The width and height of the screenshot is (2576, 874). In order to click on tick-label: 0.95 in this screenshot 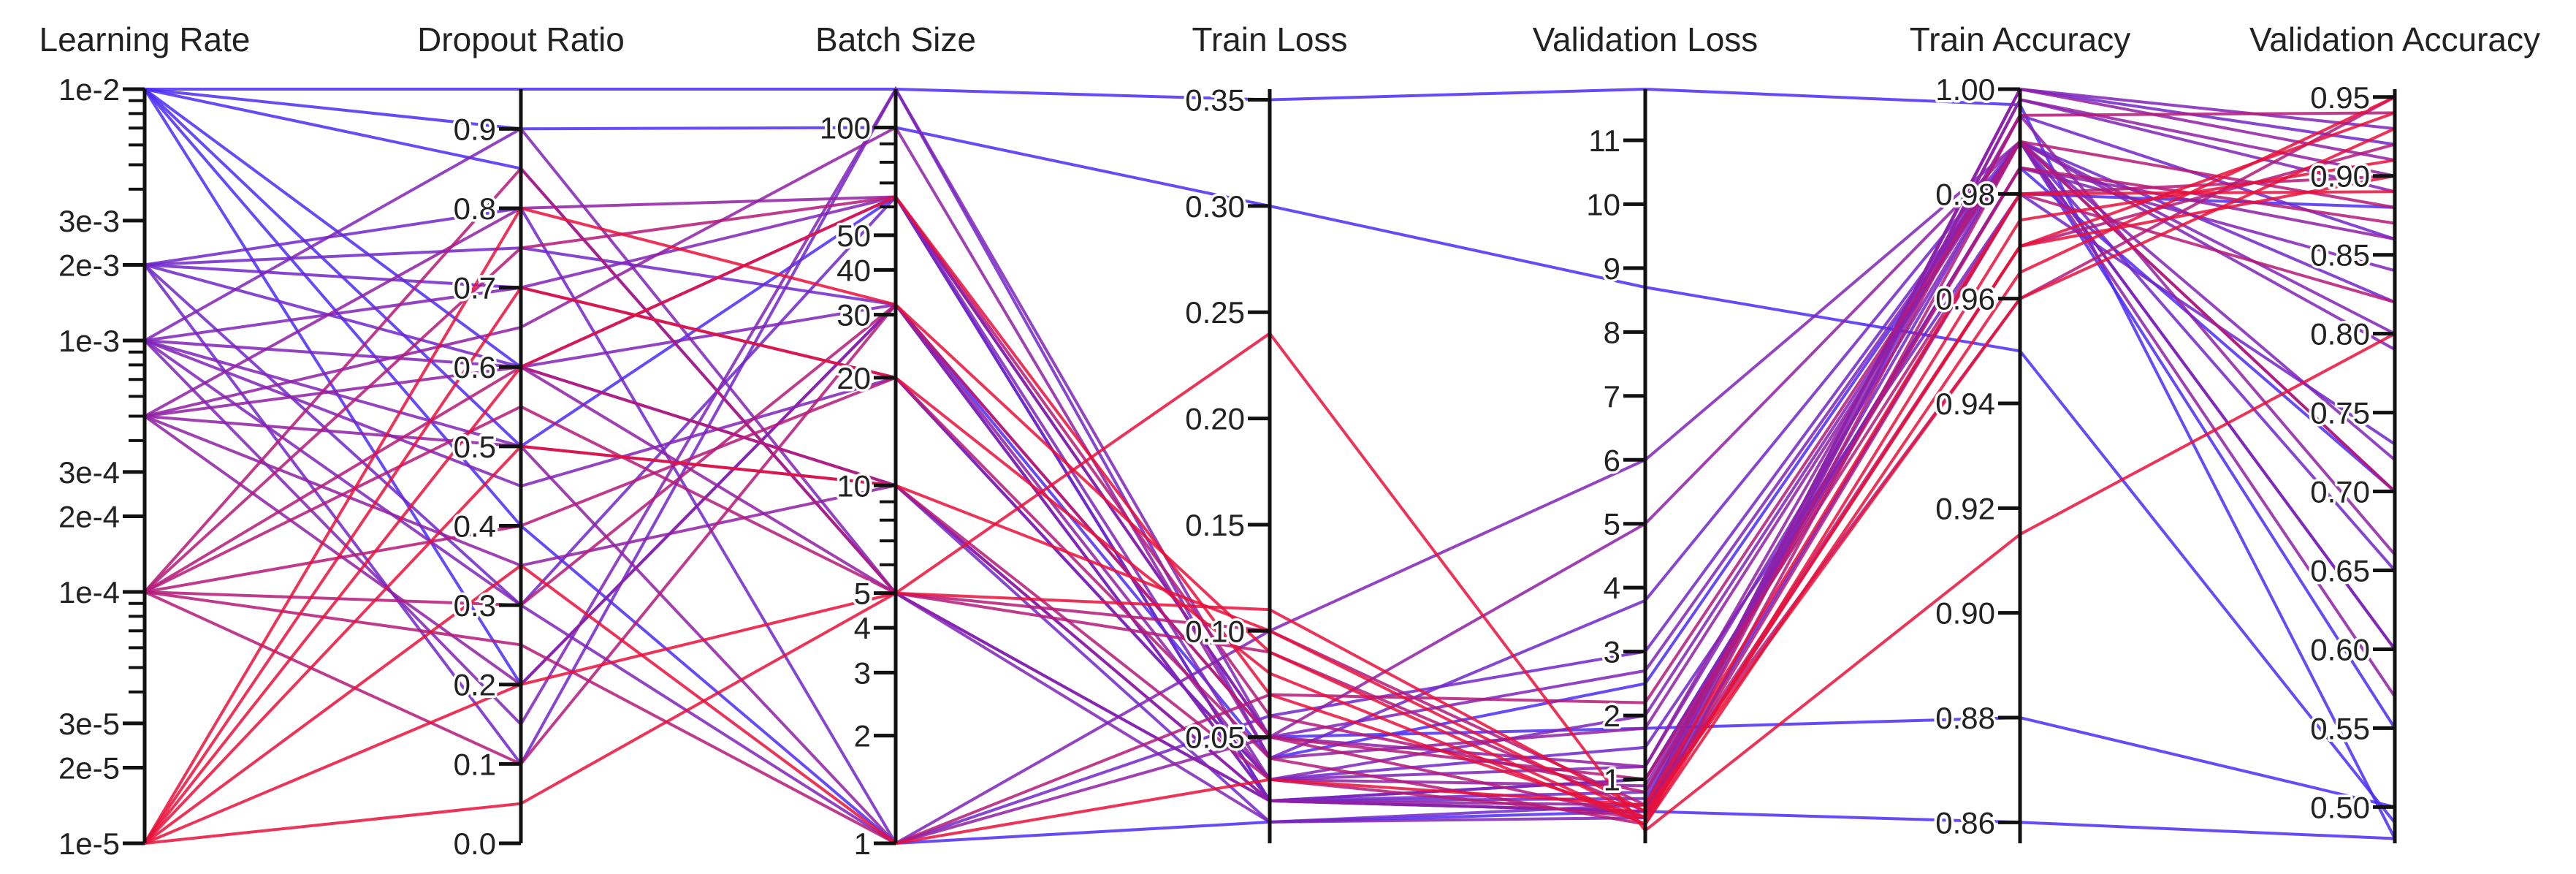, I will do `click(2340, 97)`.